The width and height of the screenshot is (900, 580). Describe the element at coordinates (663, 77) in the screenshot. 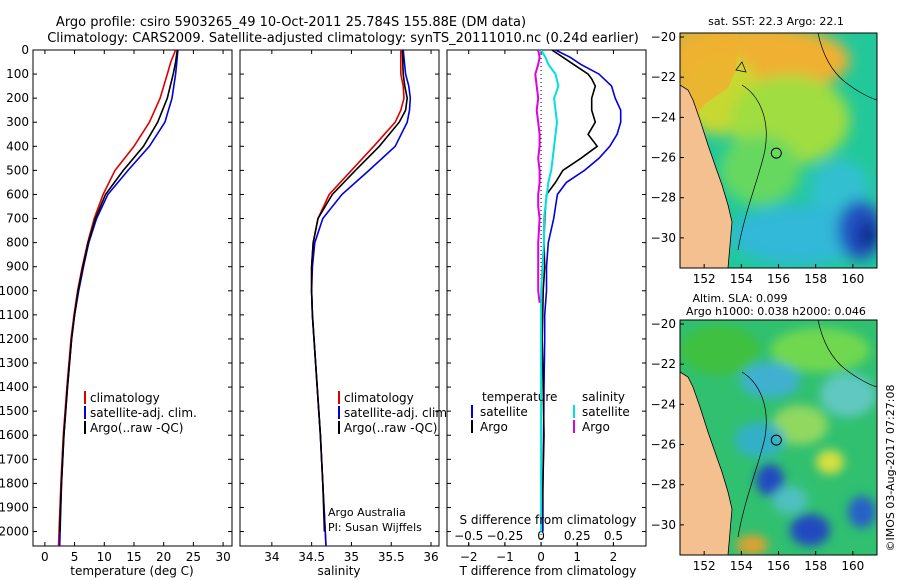

I see `map-lat-label: −22` at that location.